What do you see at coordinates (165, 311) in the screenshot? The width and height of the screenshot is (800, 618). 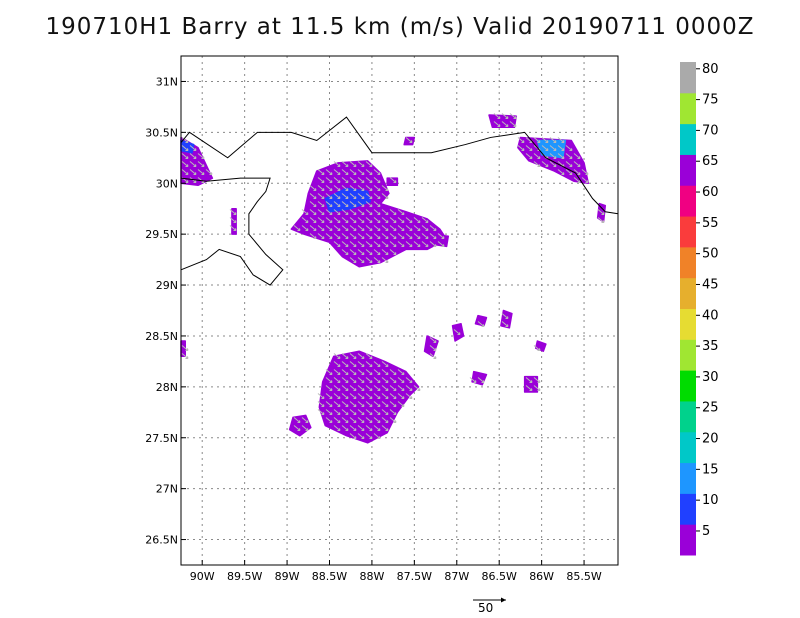 I see `y-axis-ticks: 31N 30.5N 30N 29.5N 29N 28.5N 28N 27.5N 27N 26.5N` at bounding box center [165, 311].